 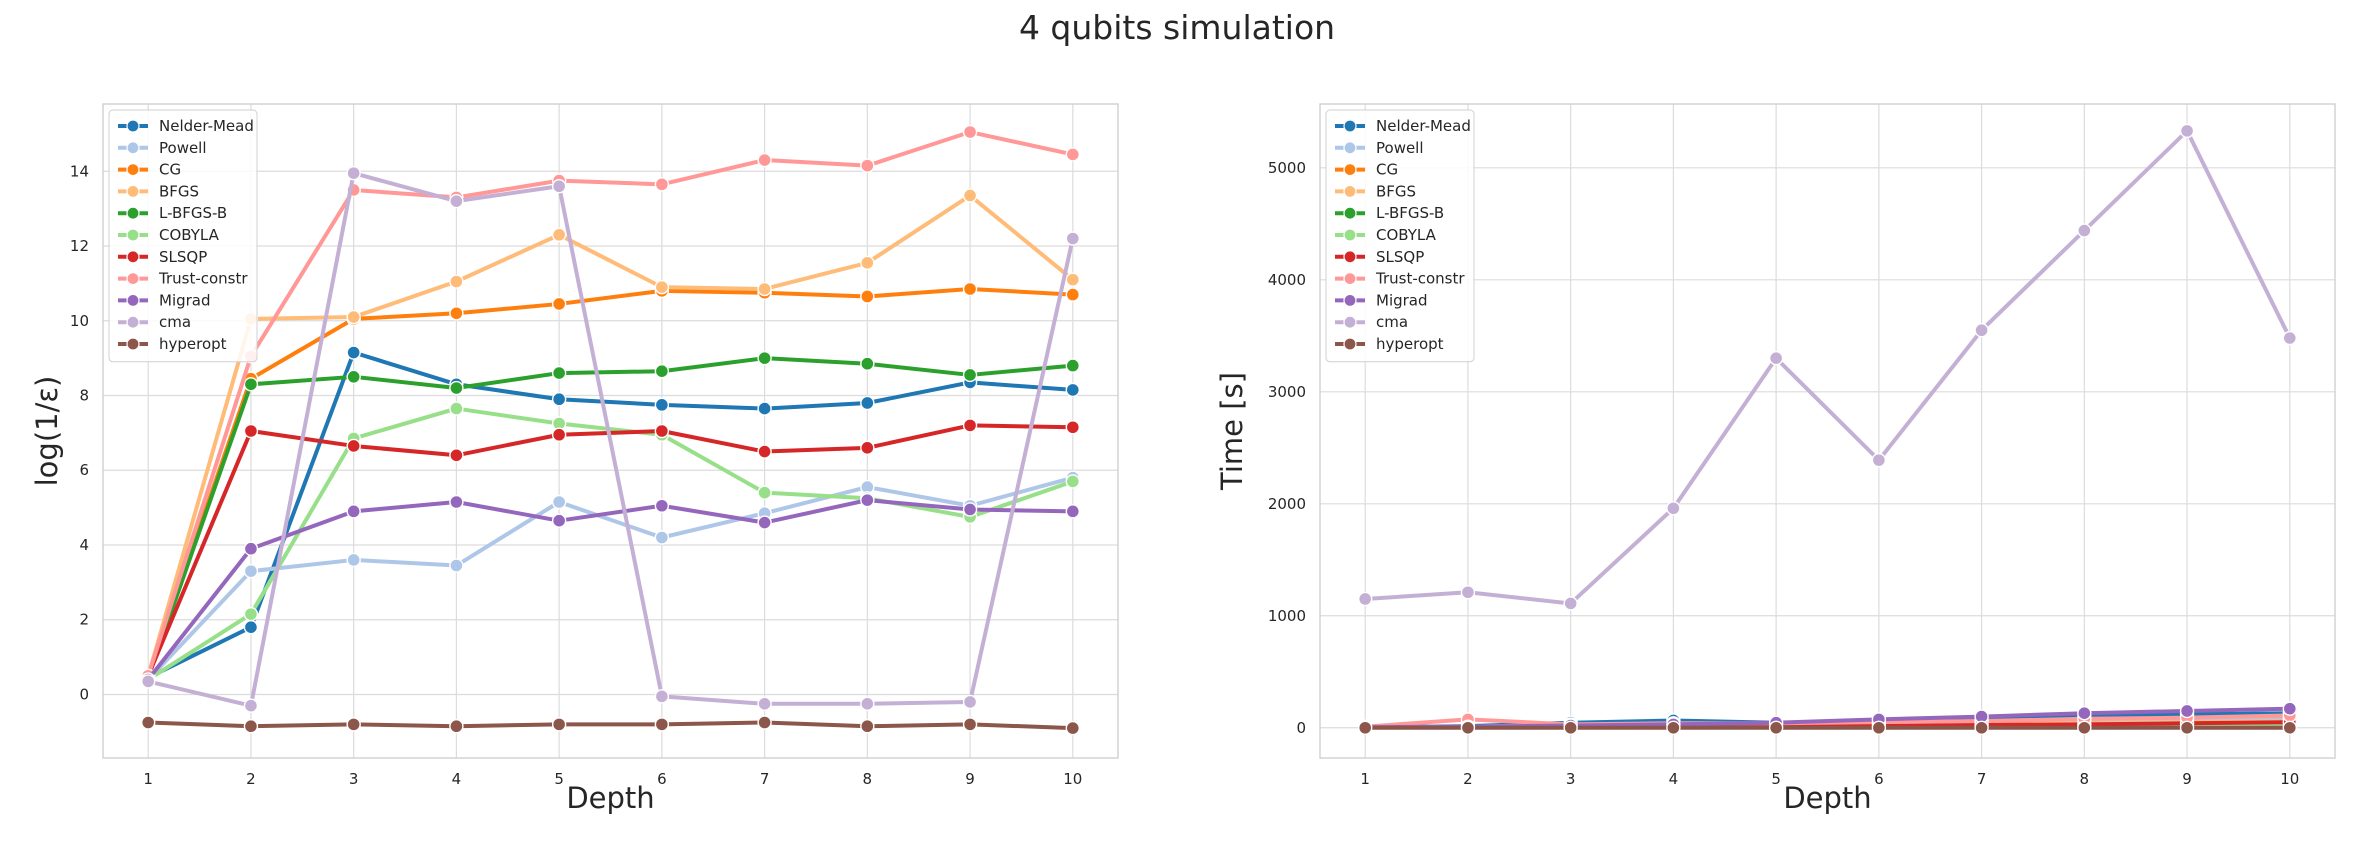 What do you see at coordinates (1423, 126) in the screenshot?
I see `legend-entry: Nelder-Mead` at bounding box center [1423, 126].